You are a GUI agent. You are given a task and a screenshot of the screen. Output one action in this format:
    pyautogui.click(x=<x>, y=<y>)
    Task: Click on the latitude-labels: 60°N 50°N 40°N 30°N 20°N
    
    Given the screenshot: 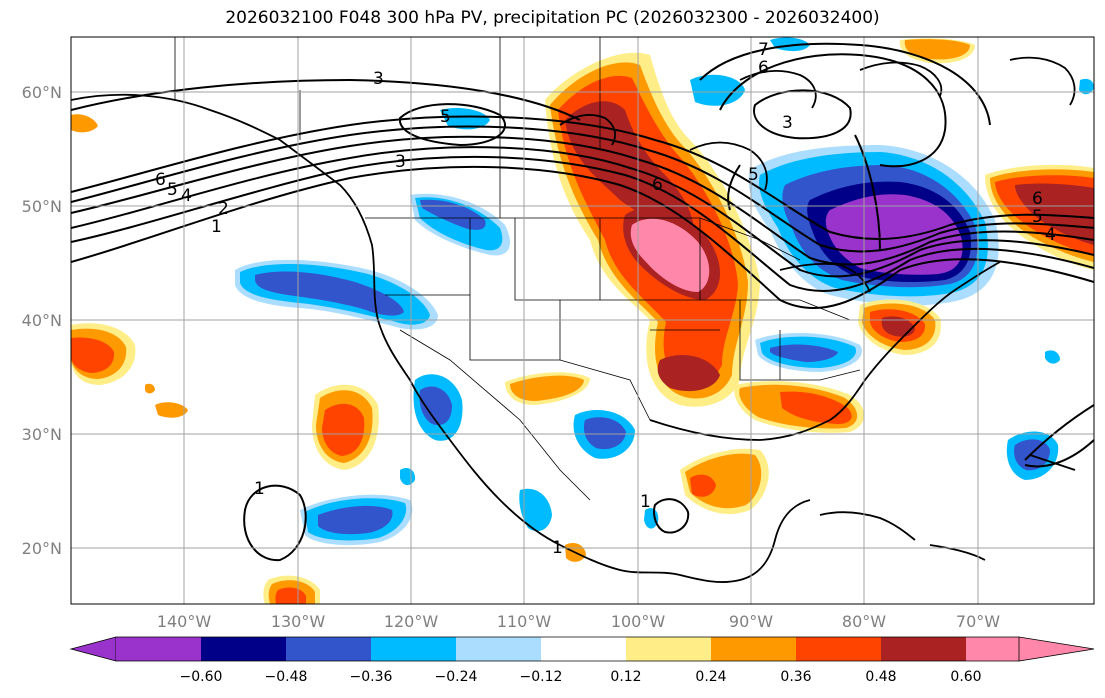 What is the action you would take?
    pyautogui.click(x=42, y=320)
    